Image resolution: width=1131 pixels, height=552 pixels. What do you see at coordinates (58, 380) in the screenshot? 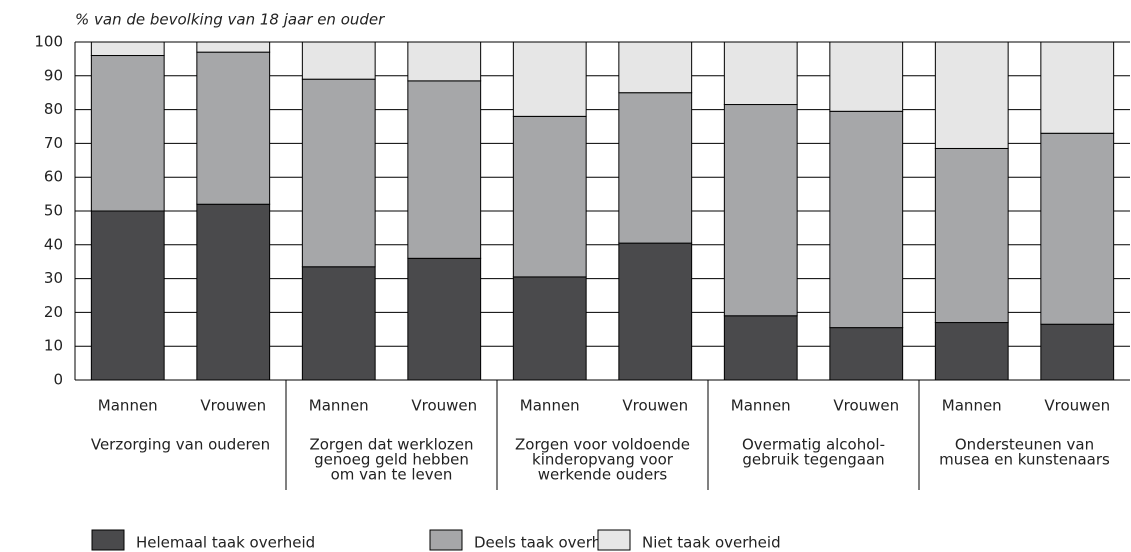
I see `y-tick-label: 0` at bounding box center [58, 380].